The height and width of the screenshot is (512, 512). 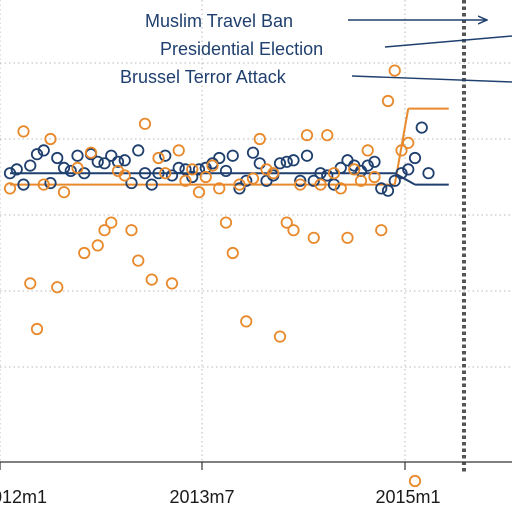 I want to click on x-axis: 2012m1 2013m7 2015m1, so click(x=256, y=484).